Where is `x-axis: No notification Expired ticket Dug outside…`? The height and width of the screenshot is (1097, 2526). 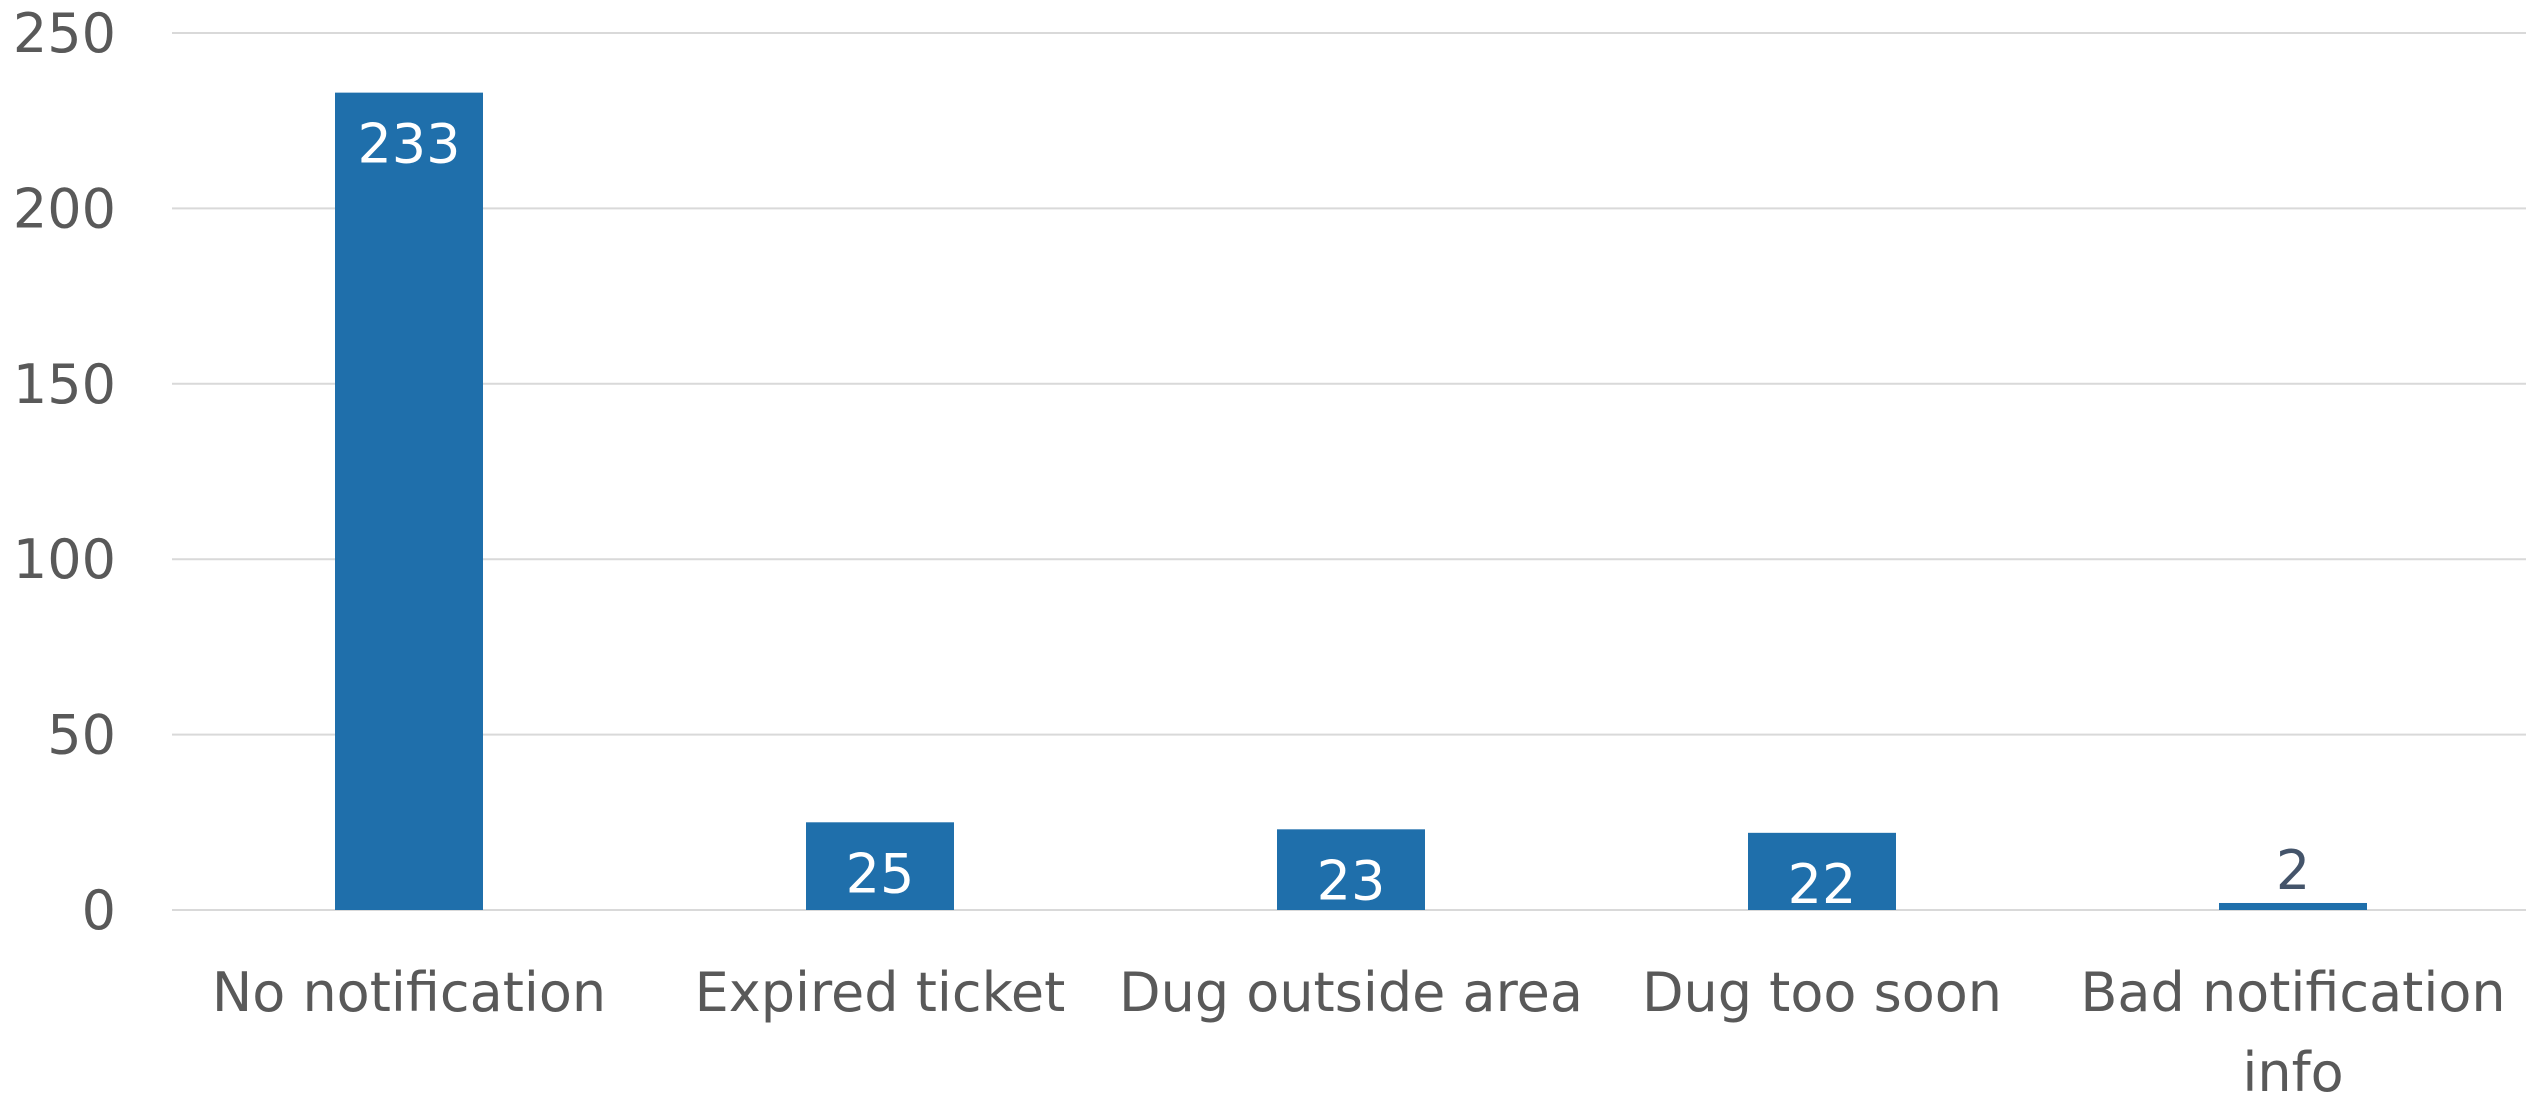
x-axis: No notification Expired ticket Dug outside… is located at coordinates (1359, 1029).